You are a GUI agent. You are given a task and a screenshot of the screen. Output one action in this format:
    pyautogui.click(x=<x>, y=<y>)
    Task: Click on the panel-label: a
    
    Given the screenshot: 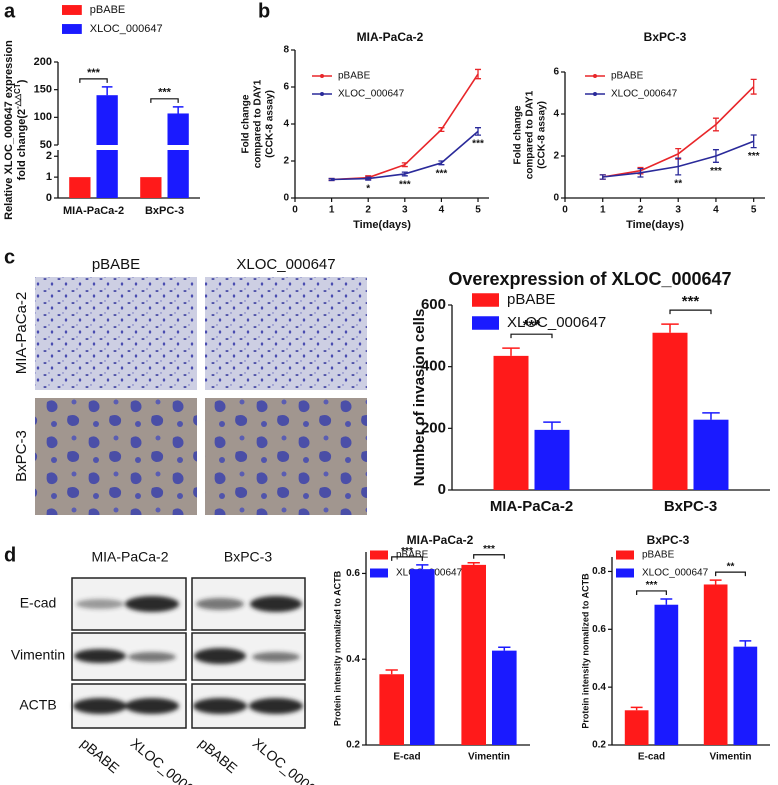 What is the action you would take?
    pyautogui.click(x=10, y=11)
    